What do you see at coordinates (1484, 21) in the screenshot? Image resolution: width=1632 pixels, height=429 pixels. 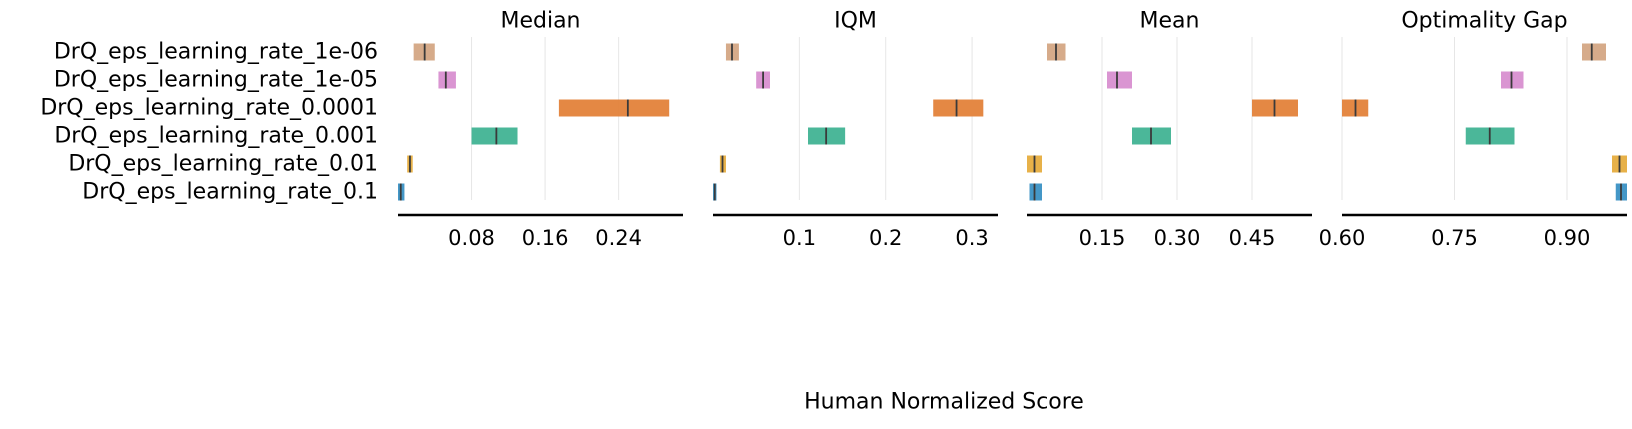 I see `panel-title: Optimality Gap` at bounding box center [1484, 21].